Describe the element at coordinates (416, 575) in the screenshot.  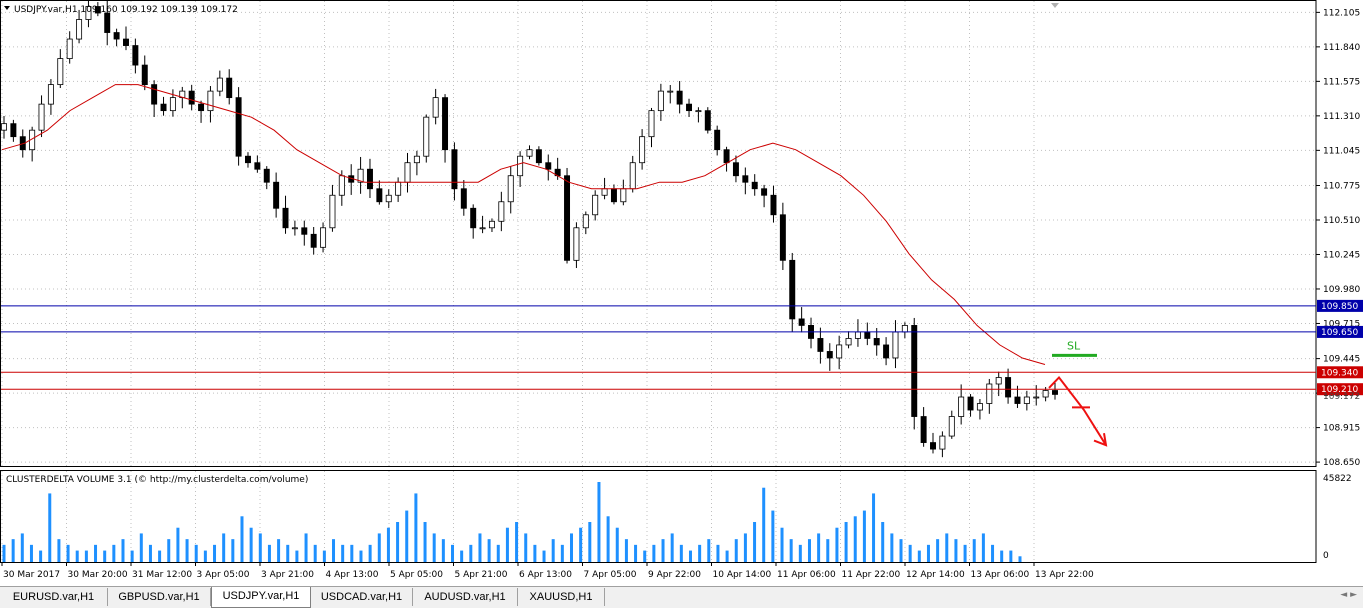
I see `time-axis-label: 5 Apr 05:00` at that location.